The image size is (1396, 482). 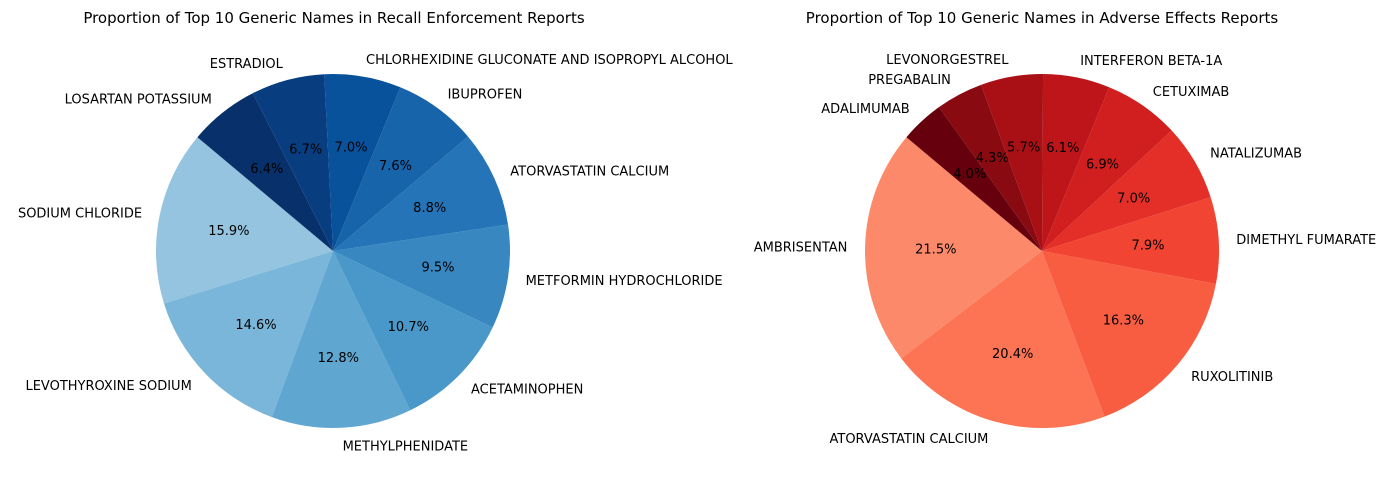 I want to click on recall-category-label-atorvastatin-calcium: ATORVASTATIN CALCIUM, so click(x=589, y=171).